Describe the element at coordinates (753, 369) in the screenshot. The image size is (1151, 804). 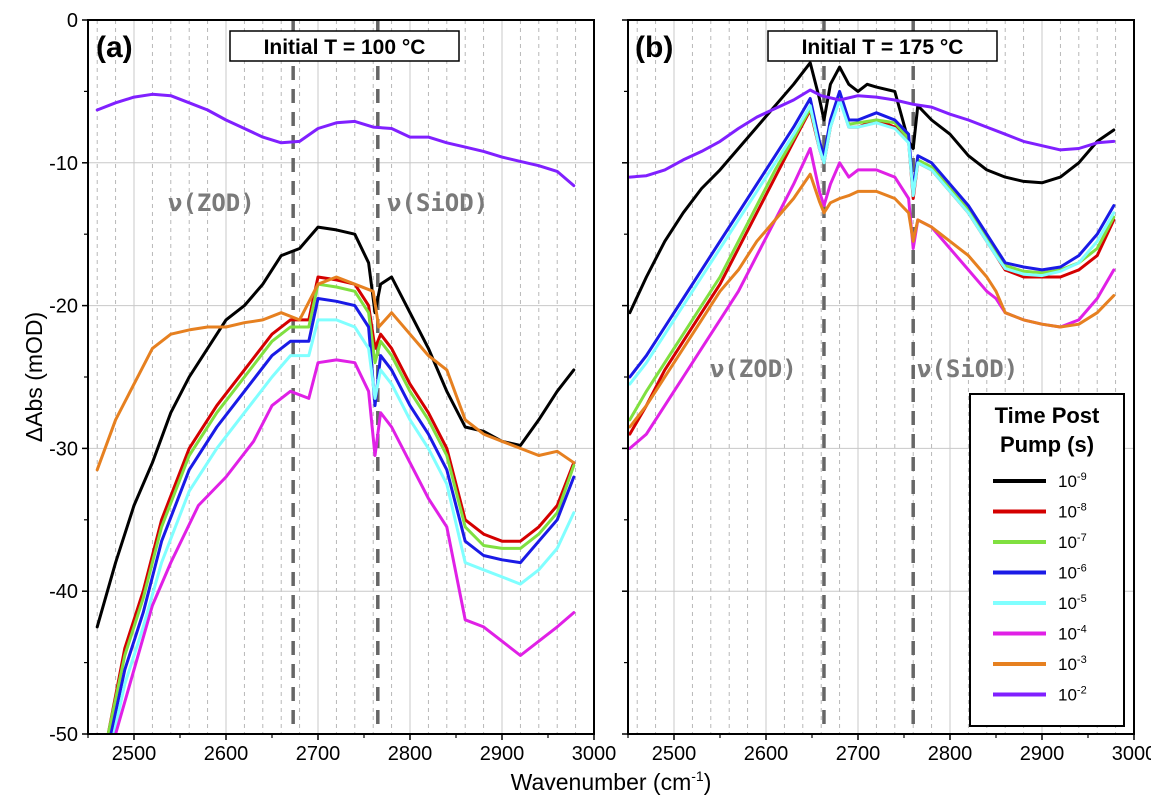
I see `panel-b-zod-annotation: ν(ZOD)` at that location.